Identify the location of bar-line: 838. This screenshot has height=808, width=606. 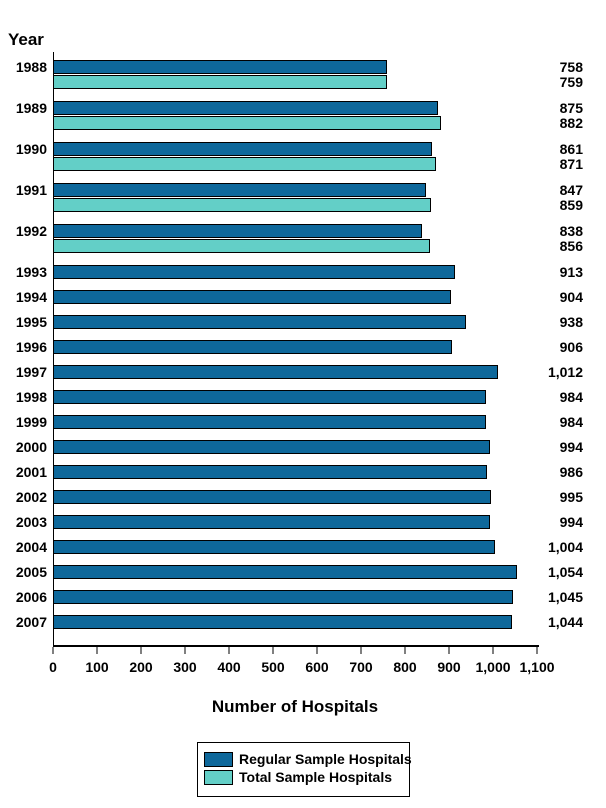
(318, 231).